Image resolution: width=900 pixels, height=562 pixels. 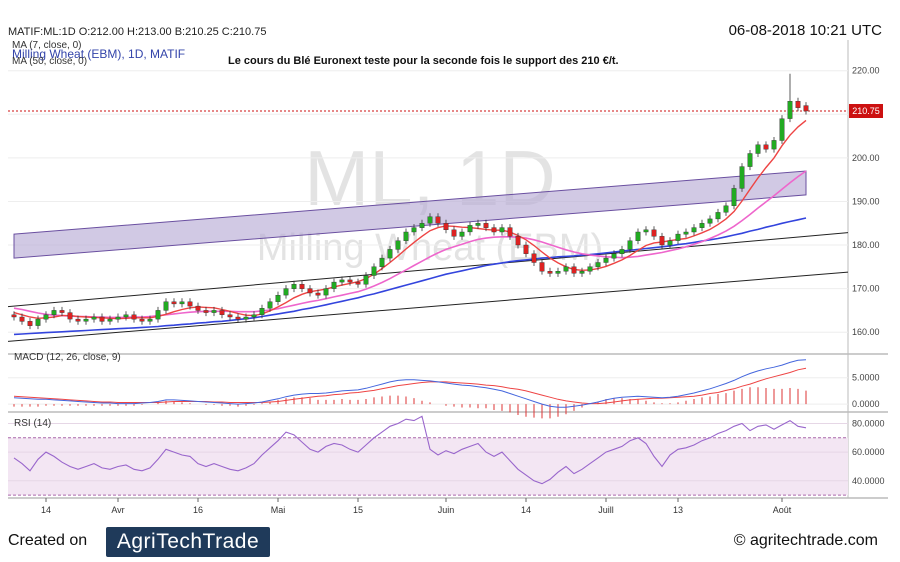 I want to click on rsi-line, so click(x=410, y=450).